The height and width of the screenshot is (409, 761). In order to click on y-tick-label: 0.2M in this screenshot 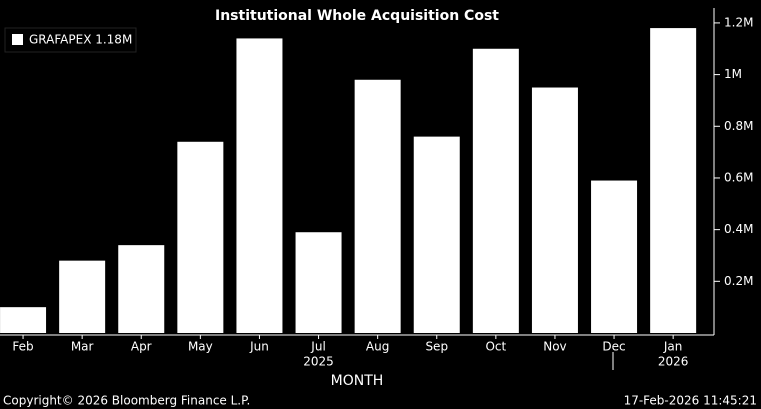, I will do `click(738, 281)`.